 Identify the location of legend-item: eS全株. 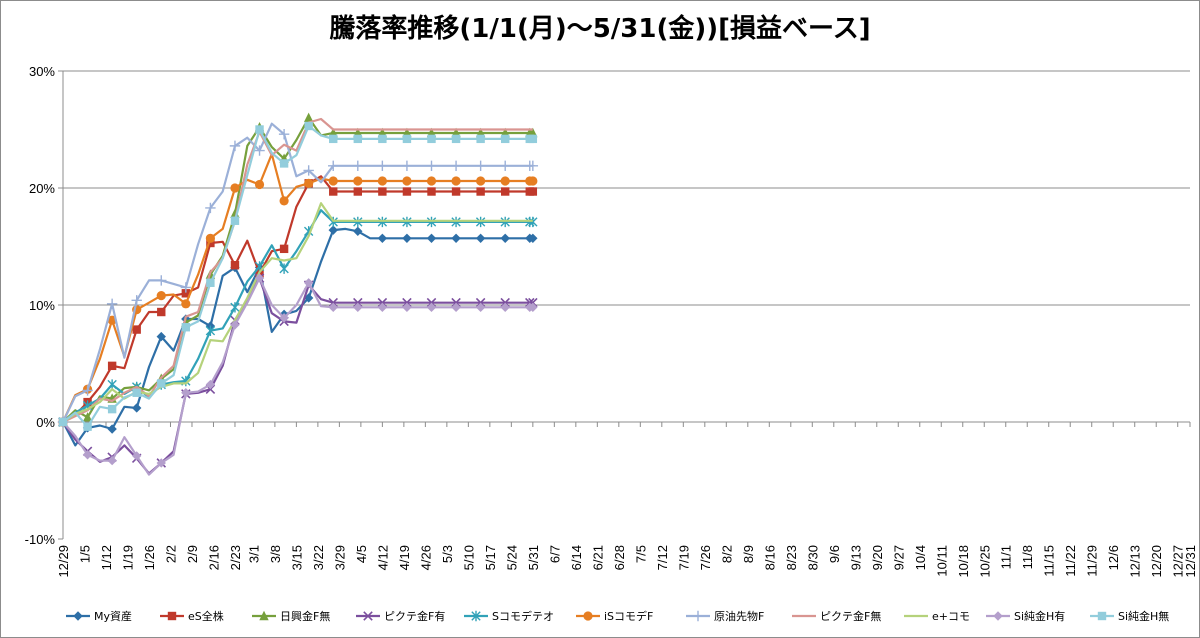
(192, 616).